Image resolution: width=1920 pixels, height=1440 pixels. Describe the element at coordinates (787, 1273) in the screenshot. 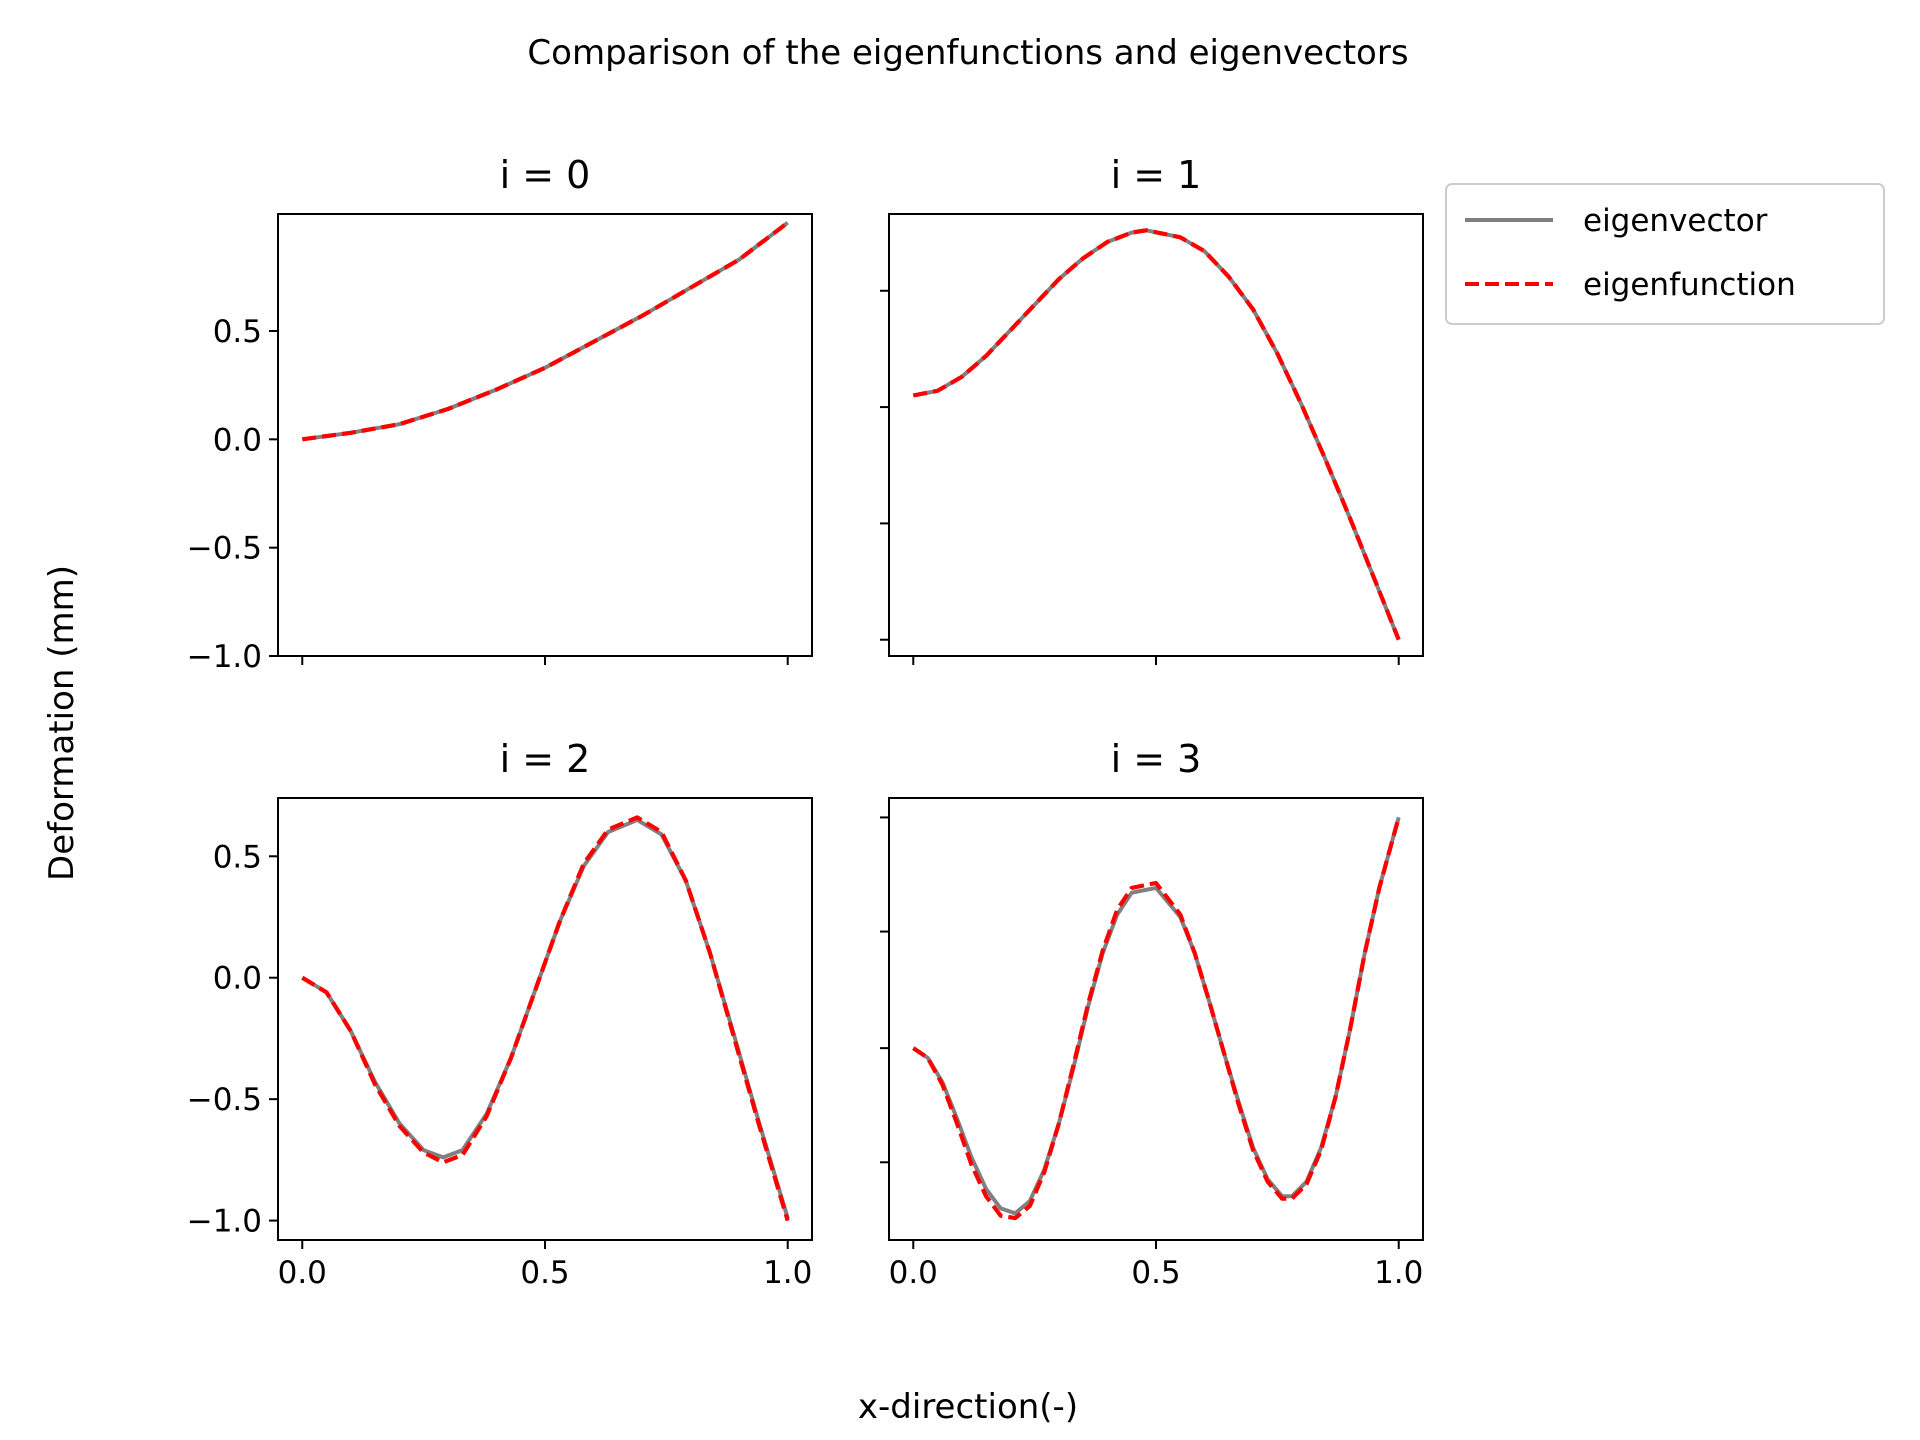

I see `subplot-2-xtick-label: 1.0` at that location.